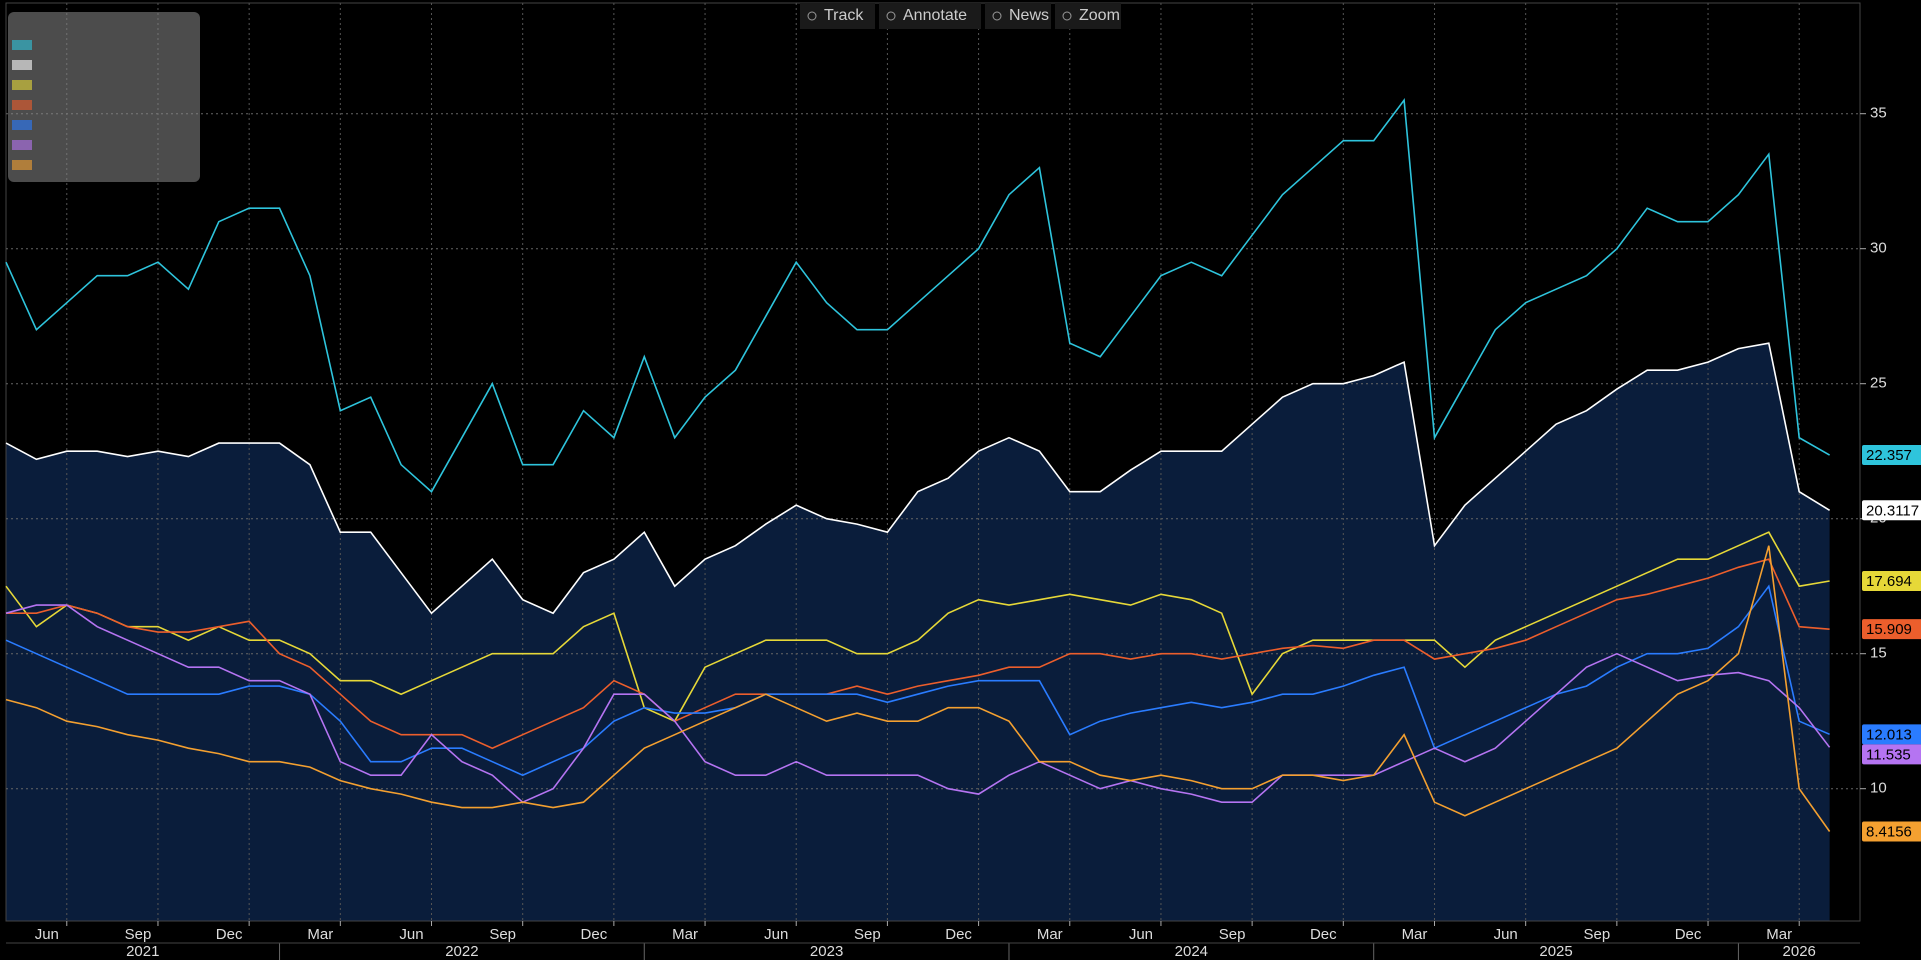 The width and height of the screenshot is (1921, 960). Describe the element at coordinates (1878, 788) in the screenshot. I see `y-tick-label: 10` at that location.